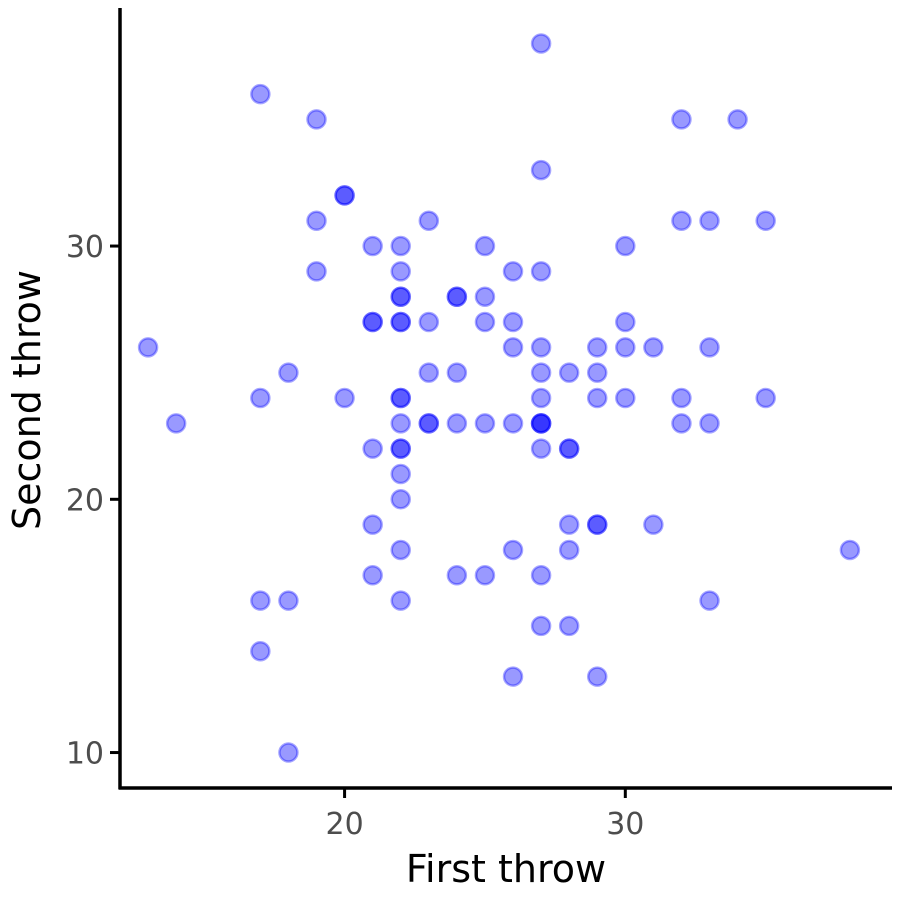 The height and width of the screenshot is (900, 900). Describe the element at coordinates (506, 869) in the screenshot. I see `x-axis-title: First throw` at that location.